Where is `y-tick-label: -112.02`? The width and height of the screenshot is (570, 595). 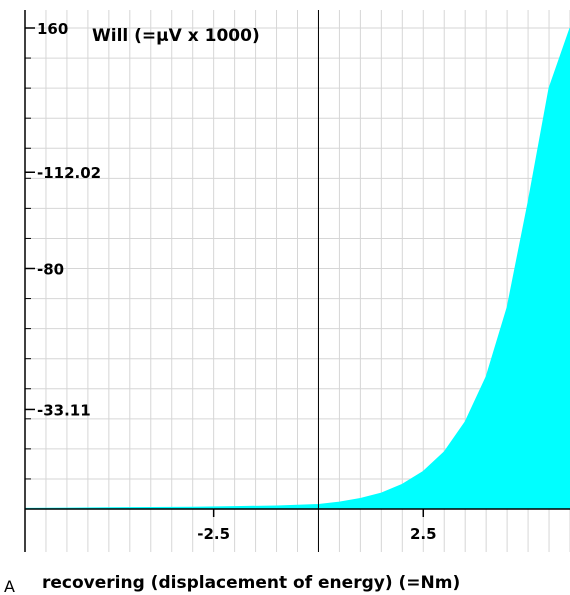 y-tick-label: -112.02 is located at coordinates (69, 173).